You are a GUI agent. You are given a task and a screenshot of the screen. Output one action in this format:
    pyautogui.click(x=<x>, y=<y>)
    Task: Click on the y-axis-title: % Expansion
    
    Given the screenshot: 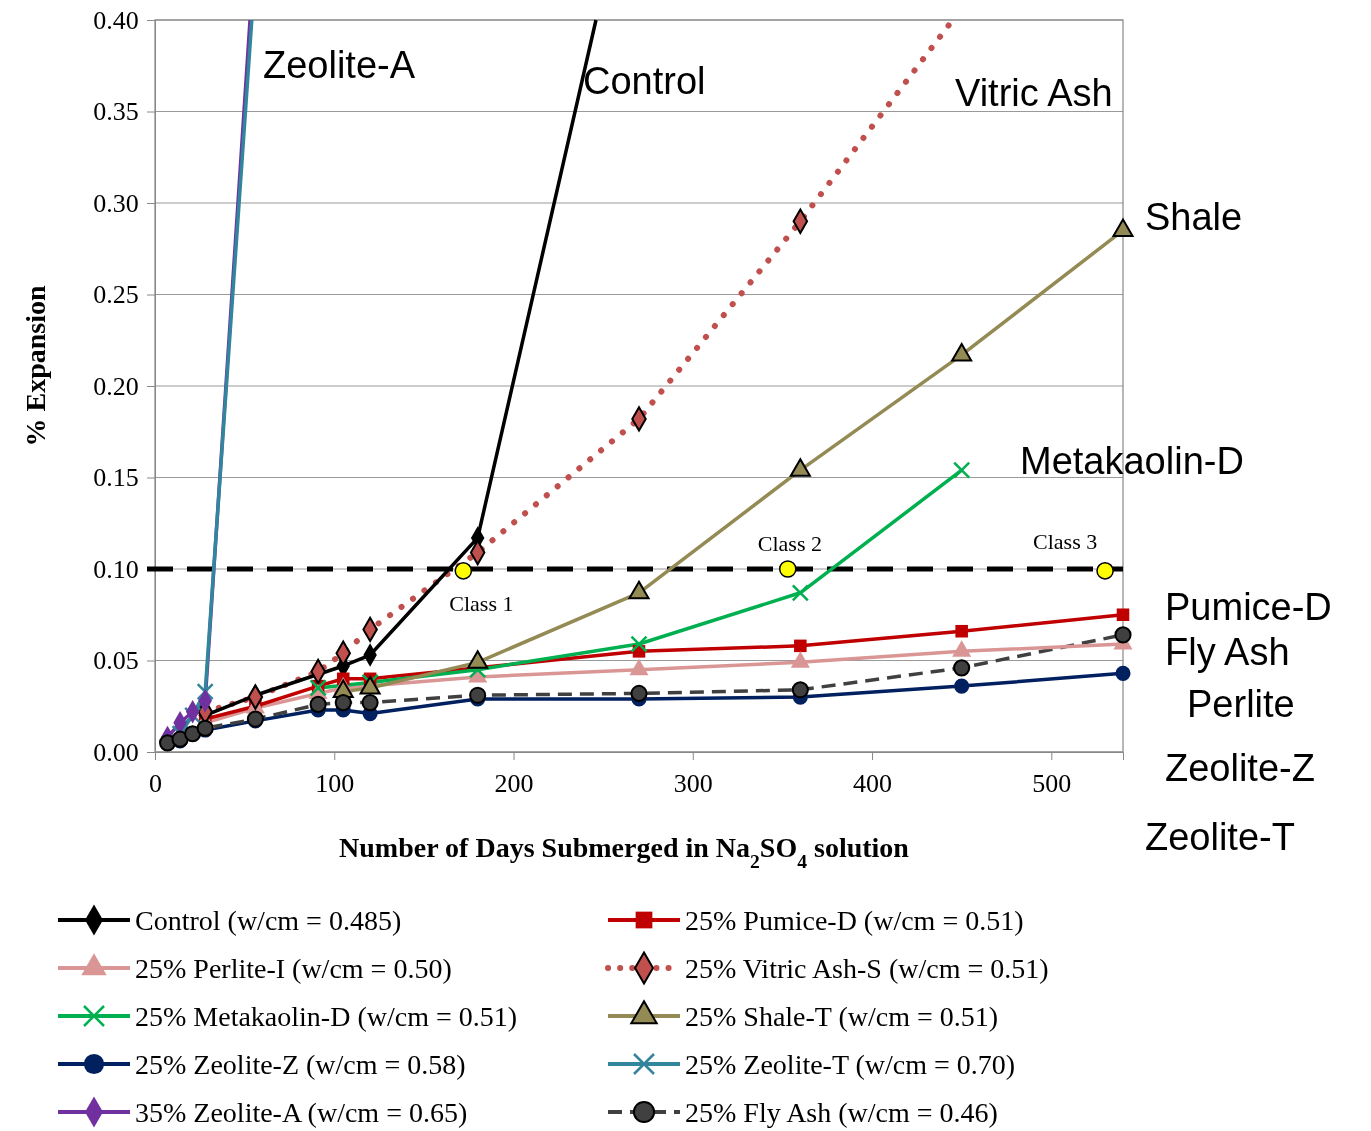 What is the action you would take?
    pyautogui.click(x=35, y=366)
    